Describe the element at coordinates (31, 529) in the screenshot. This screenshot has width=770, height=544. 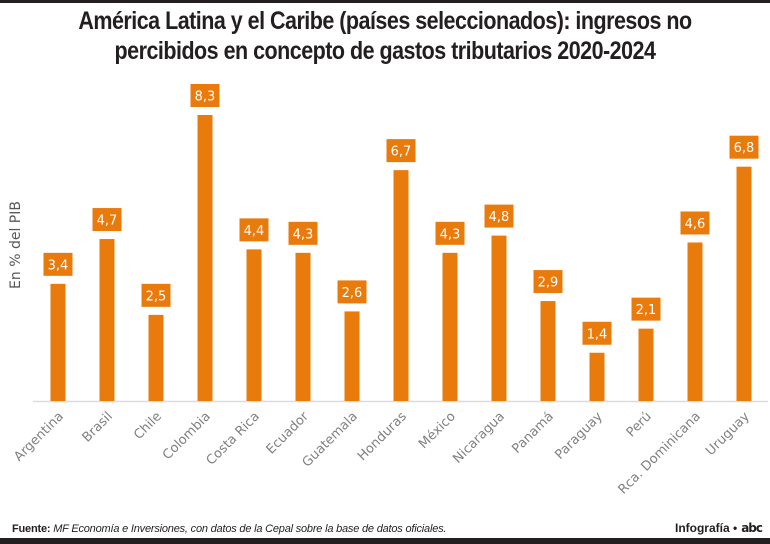
I see `source-label: Fuente:` at that location.